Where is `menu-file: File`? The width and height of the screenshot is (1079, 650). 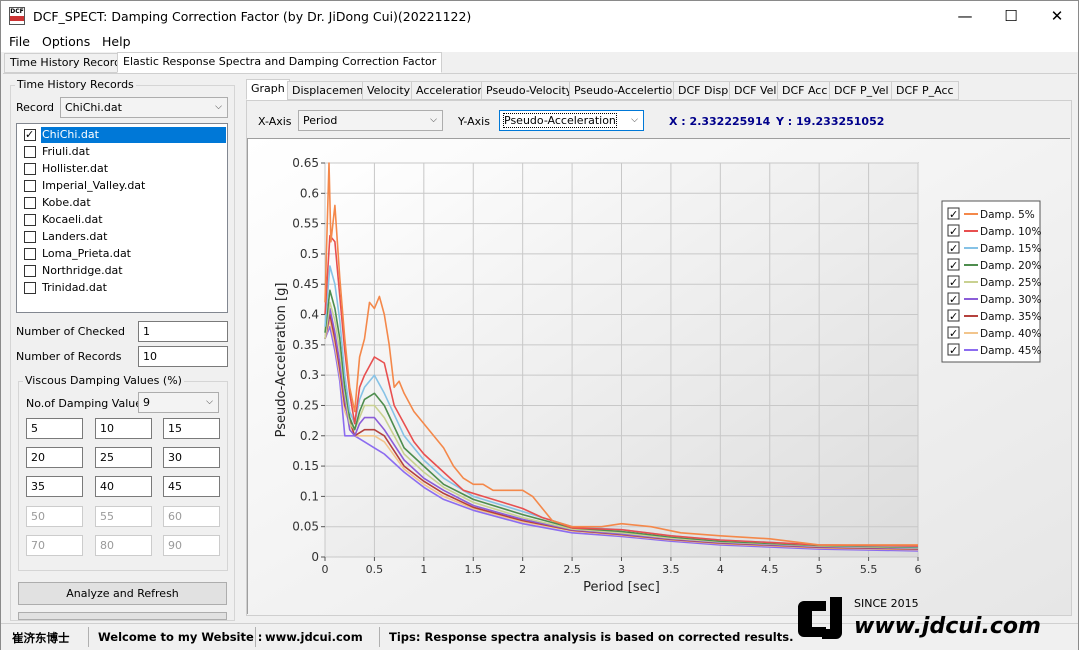
menu-file: File is located at coordinates (19, 41).